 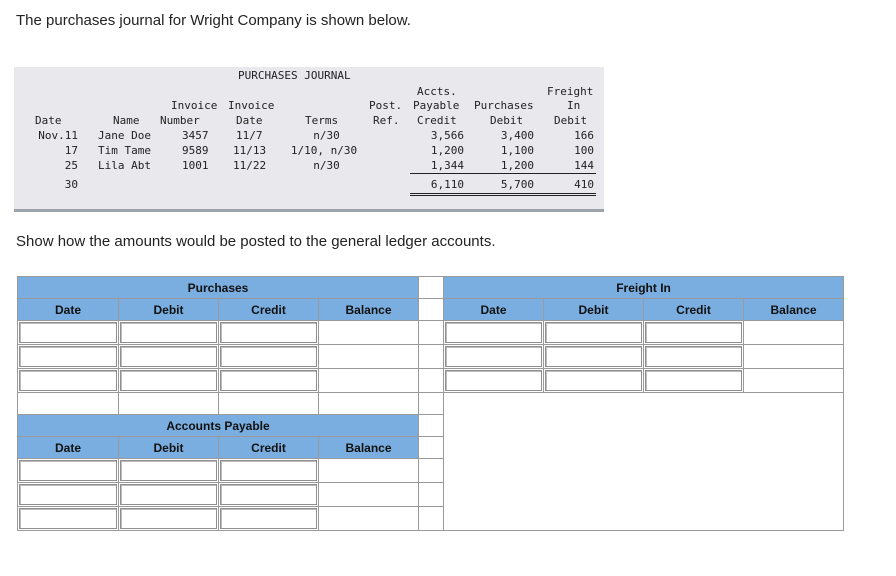 What do you see at coordinates (195, 135) in the screenshot?
I see `row-number: 3457` at bounding box center [195, 135].